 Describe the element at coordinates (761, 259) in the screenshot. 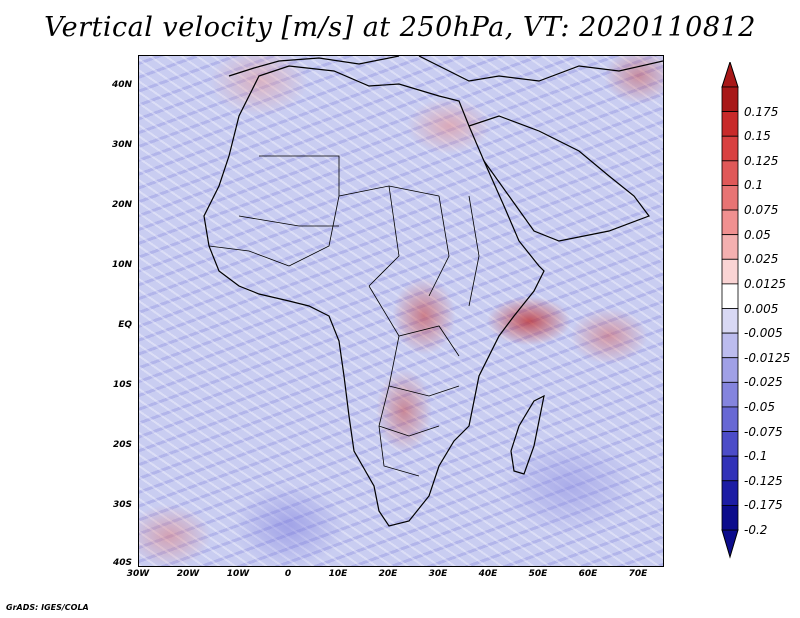

I see `colorbar-label: 0.025` at that location.